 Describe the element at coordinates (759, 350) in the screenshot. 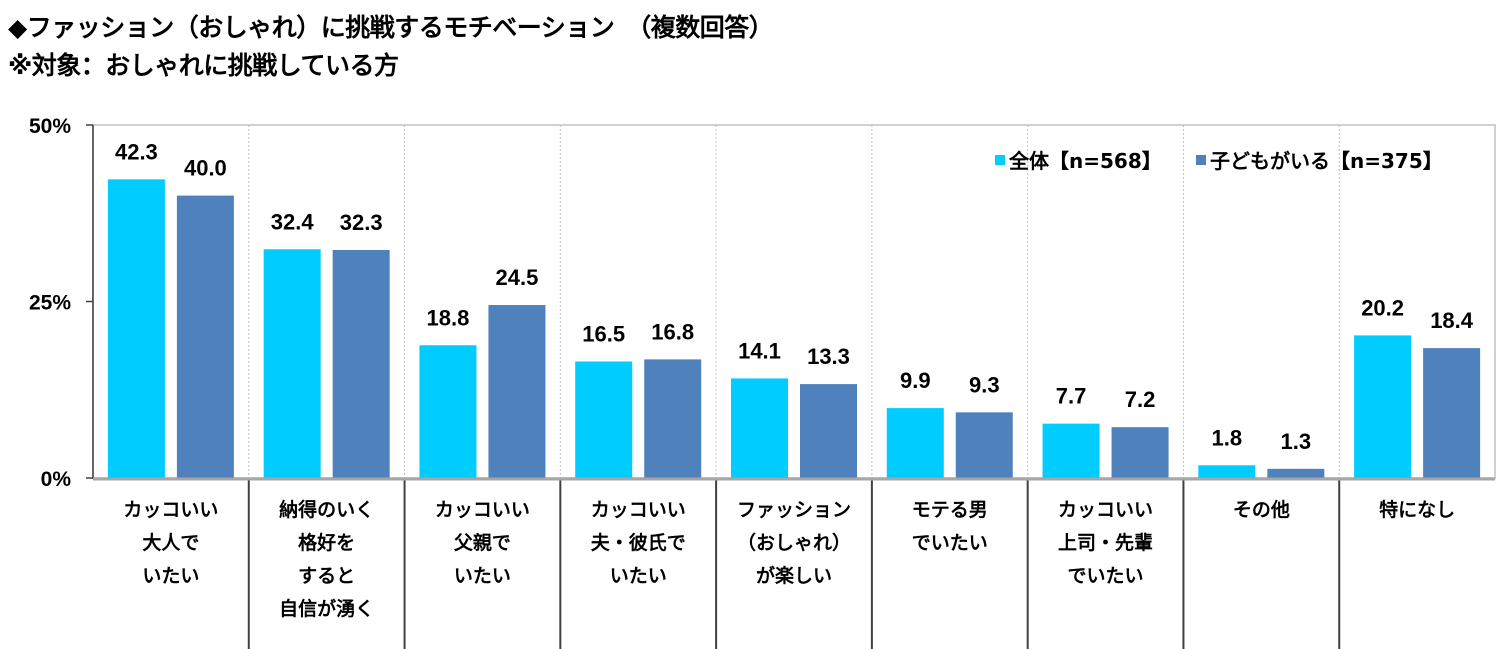

I see `data-label: 14.1` at that location.